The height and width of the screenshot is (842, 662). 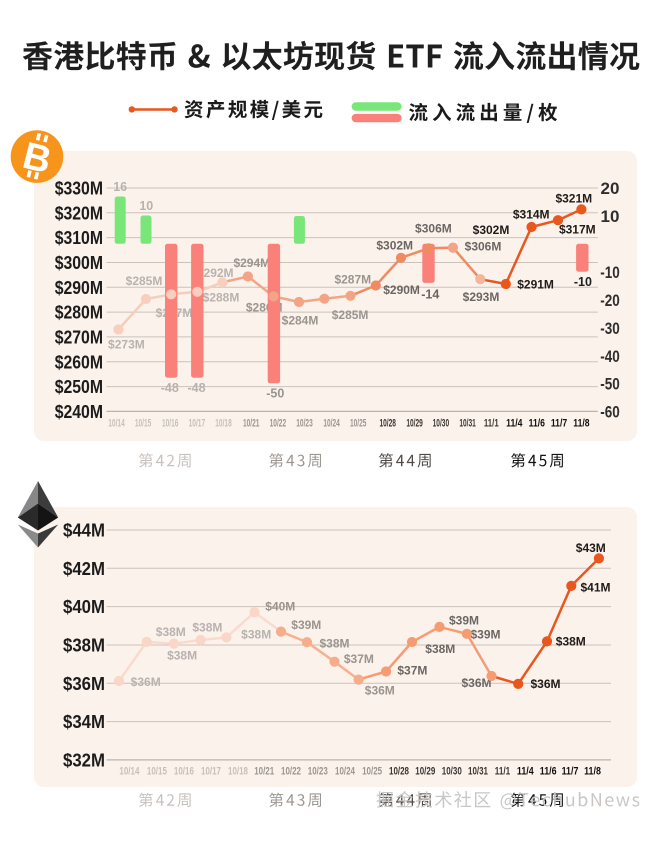 What do you see at coordinates (610, 300) in the screenshot?
I see `svg-text: -20` at bounding box center [610, 300].